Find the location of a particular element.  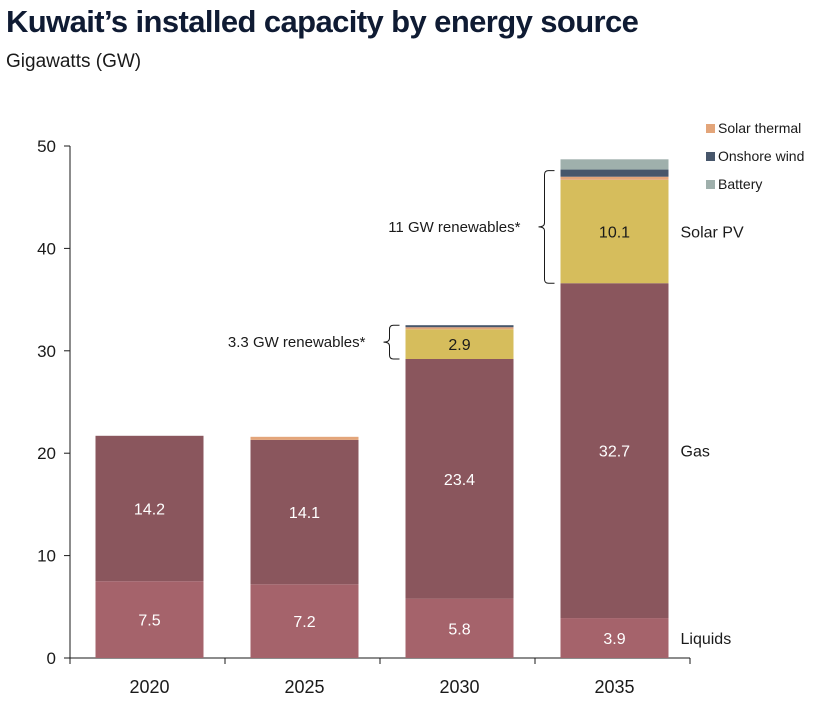

series-side-label: Solar PV is located at coordinates (712, 233).